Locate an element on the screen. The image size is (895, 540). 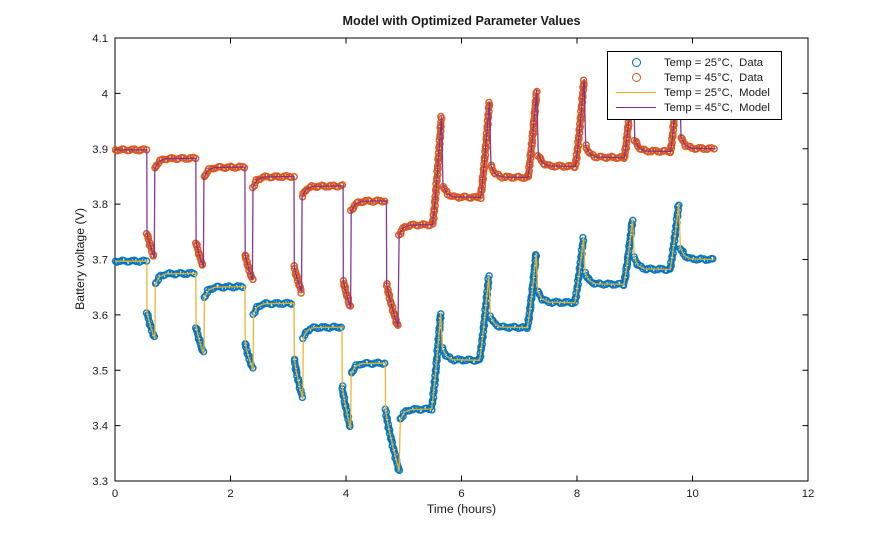
y-tick-label: 3.4 is located at coordinates (100, 427).